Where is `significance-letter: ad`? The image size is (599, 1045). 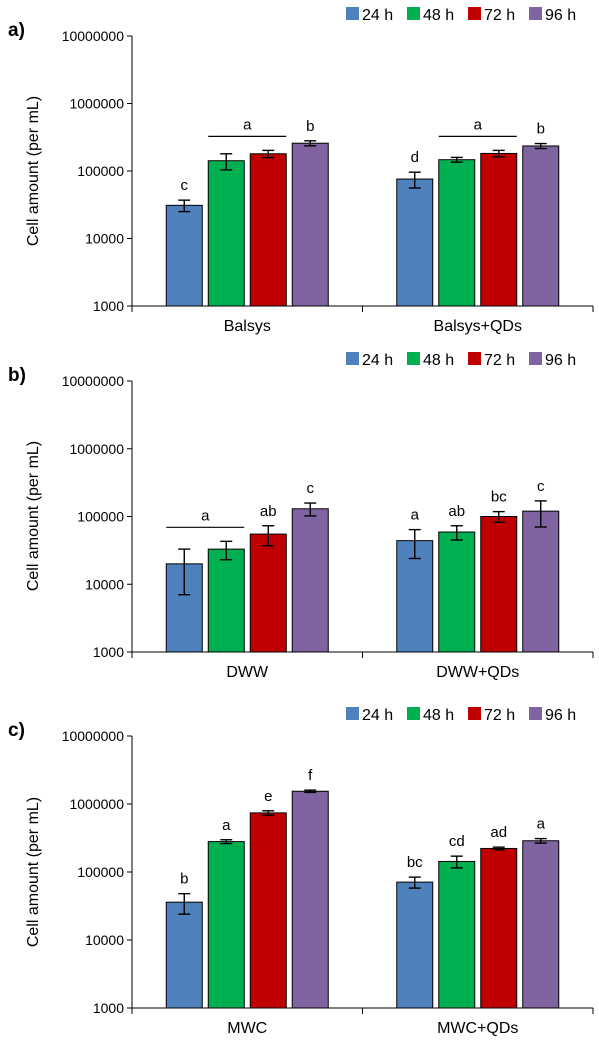
significance-letter: ad is located at coordinates (498, 832).